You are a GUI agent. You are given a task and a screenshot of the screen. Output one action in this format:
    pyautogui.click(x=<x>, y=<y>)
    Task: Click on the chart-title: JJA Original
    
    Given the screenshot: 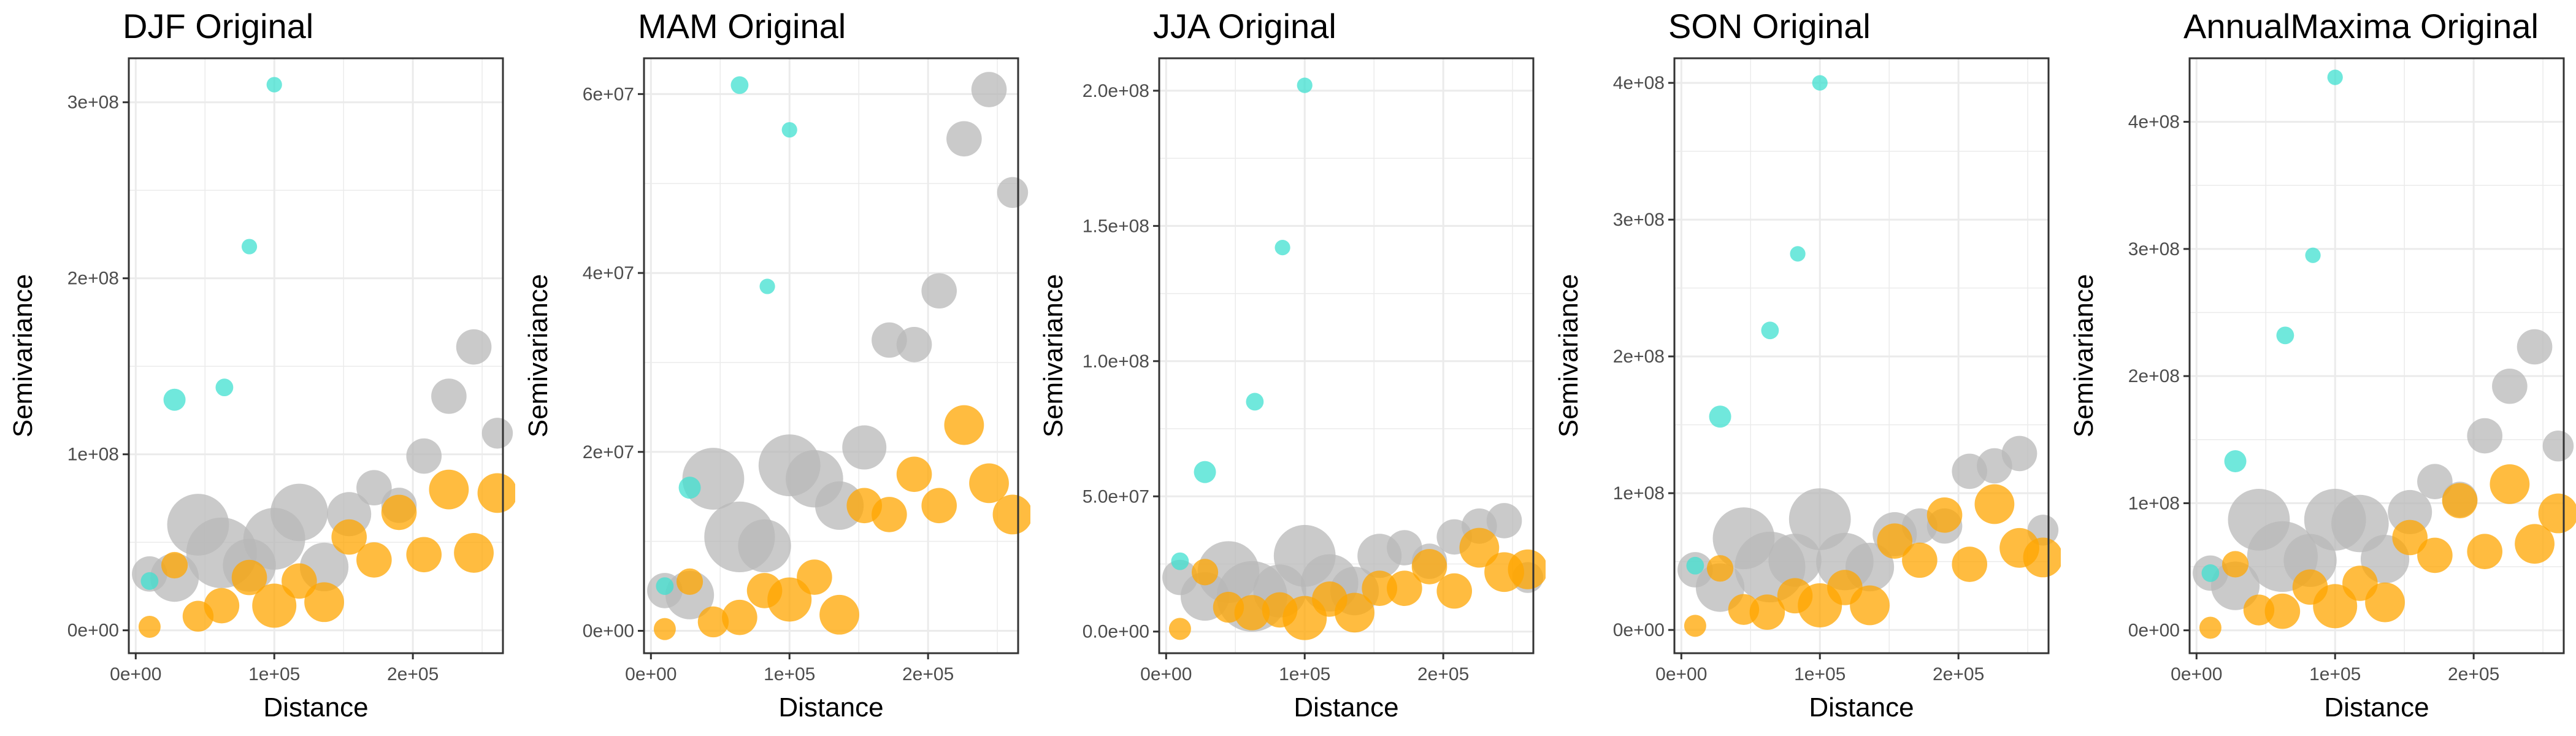 What is the action you would take?
    pyautogui.click(x=1244, y=26)
    